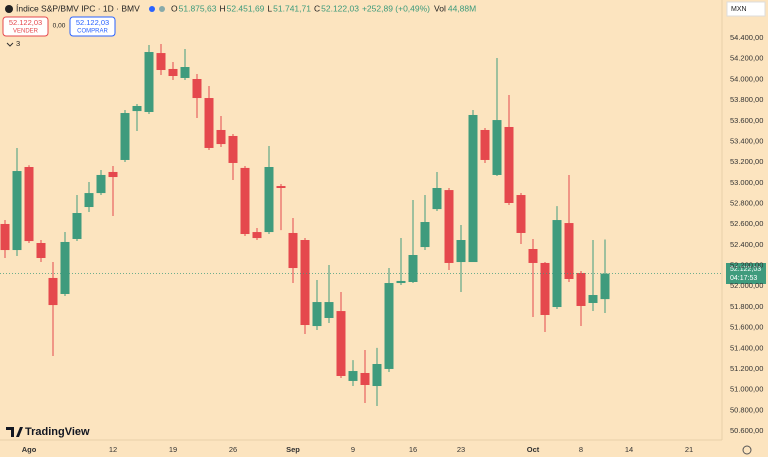  What do you see at coordinates (26, 32) in the screenshot?
I see `sell-label: VENDER` at bounding box center [26, 32].